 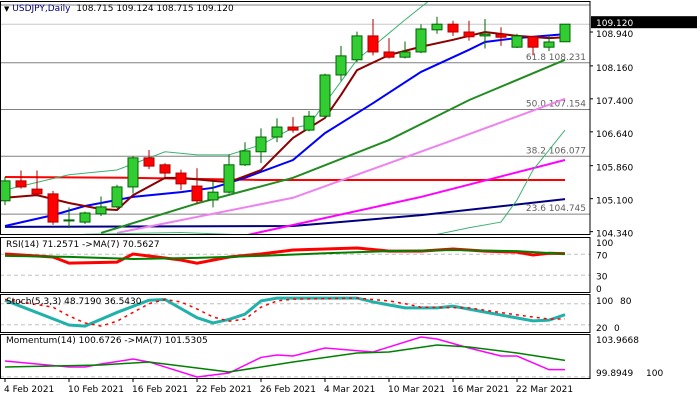 What do you see at coordinates (83, 245) in the screenshot?
I see `rsi-label: RSI(14) 71.2571 ->MA(7) 70.5627` at bounding box center [83, 245].